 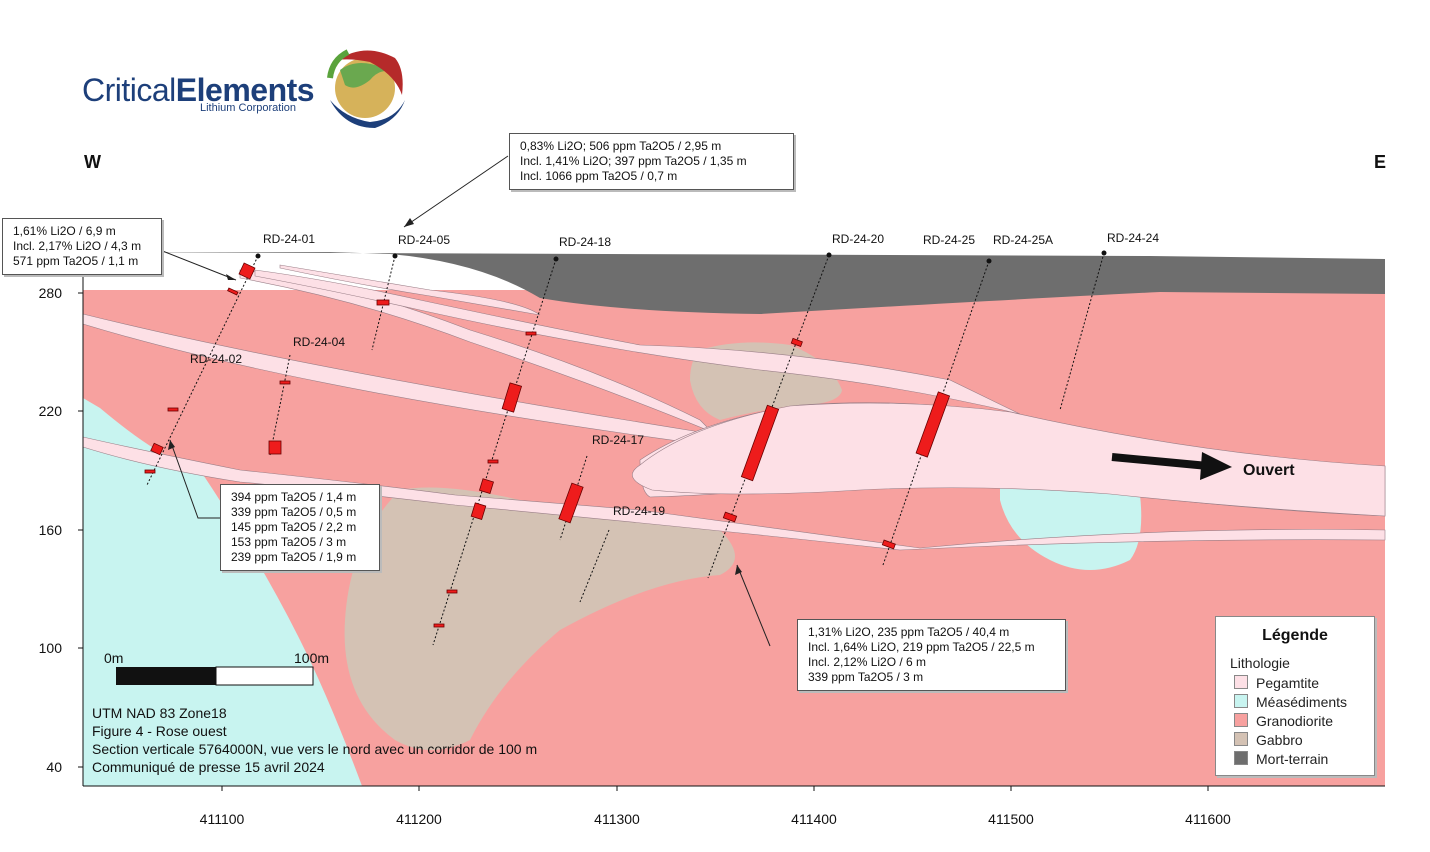 What do you see at coordinates (159, 713) in the screenshot?
I see `note-line: UTM NAD 83 Zone18` at bounding box center [159, 713].